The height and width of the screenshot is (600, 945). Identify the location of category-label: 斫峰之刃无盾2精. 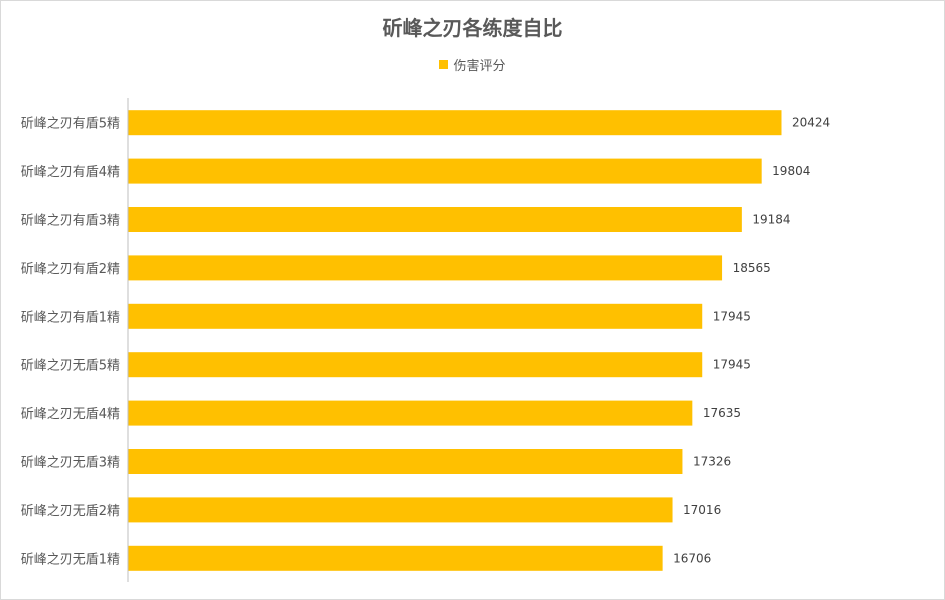
(70, 511).